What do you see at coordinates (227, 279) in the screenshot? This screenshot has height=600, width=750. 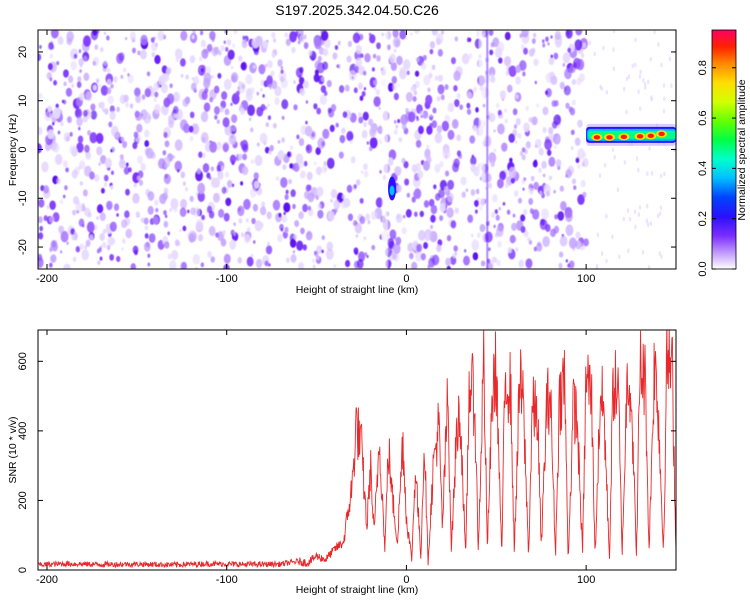 I see `spectrogram-x-tick-label: -100` at bounding box center [227, 279].